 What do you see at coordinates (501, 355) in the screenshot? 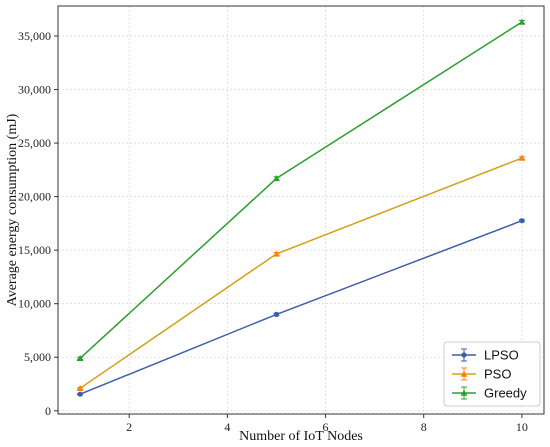
I see `legend-label-lpso: LPSO` at bounding box center [501, 355].